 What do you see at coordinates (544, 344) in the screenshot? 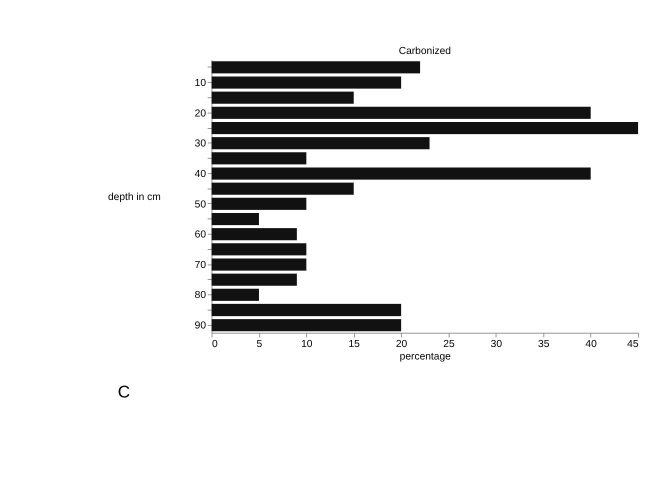
I see `x-tick-label: 35` at bounding box center [544, 344].